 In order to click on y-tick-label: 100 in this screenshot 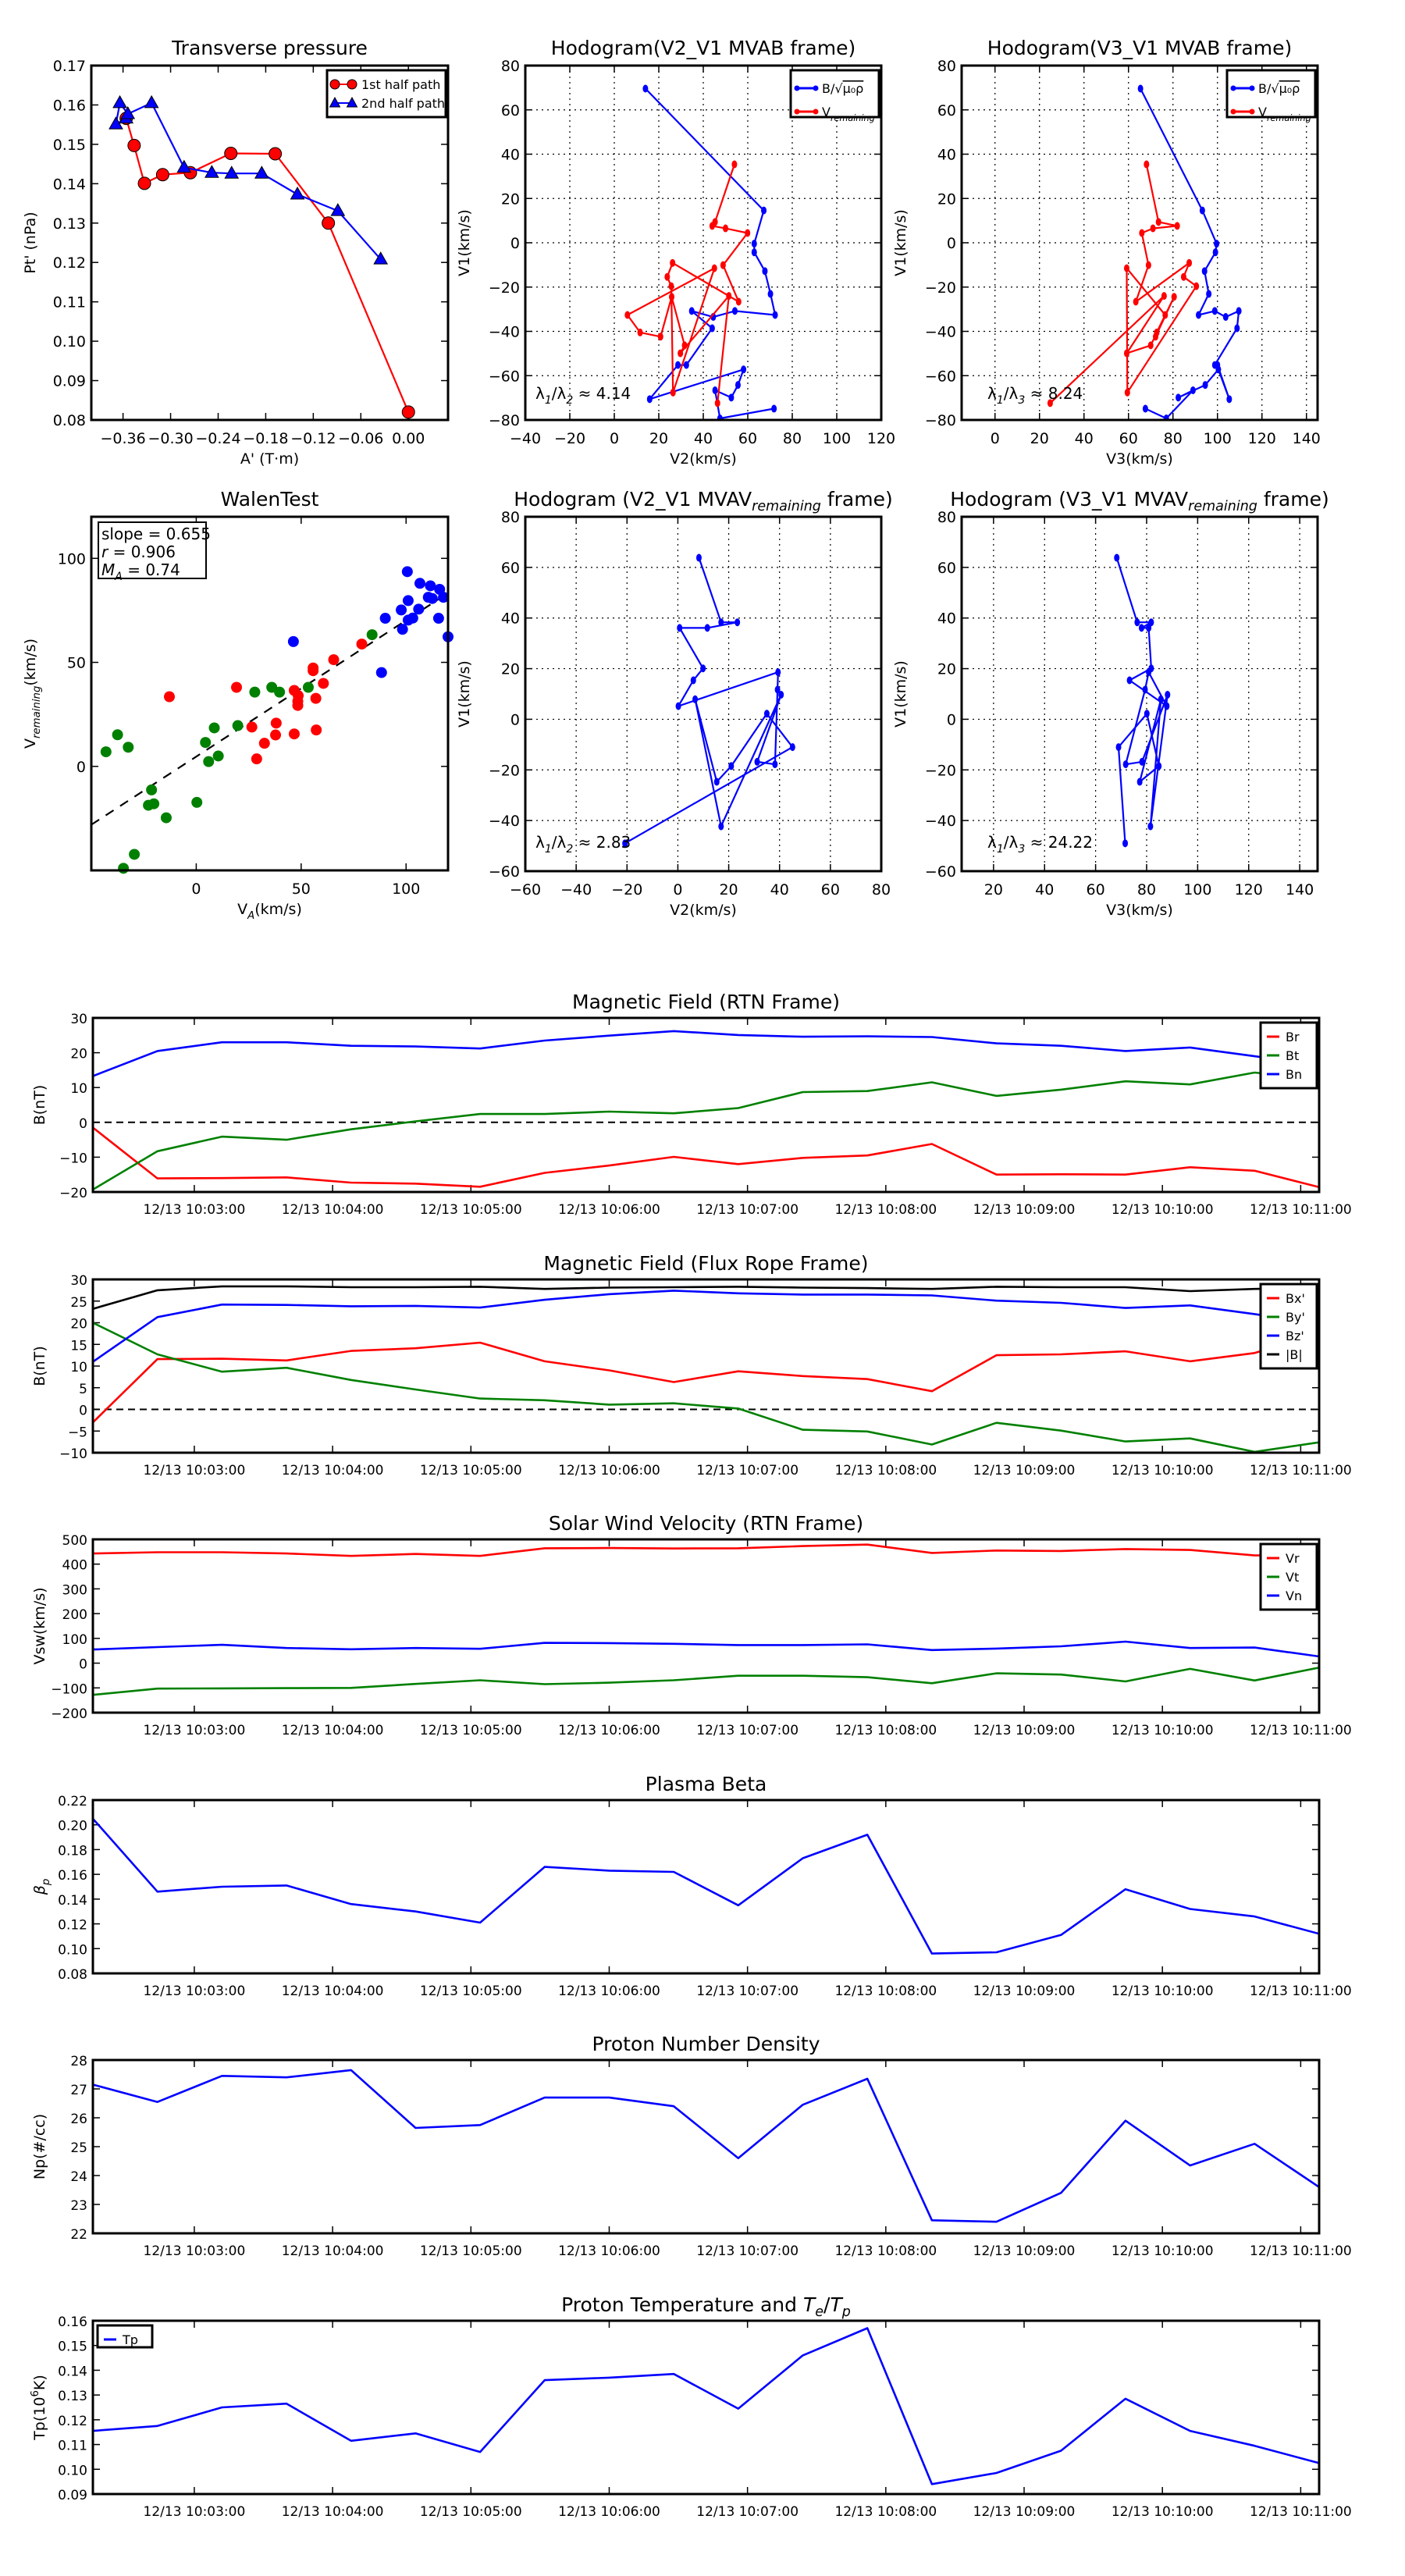, I will do `click(74, 1640)`.